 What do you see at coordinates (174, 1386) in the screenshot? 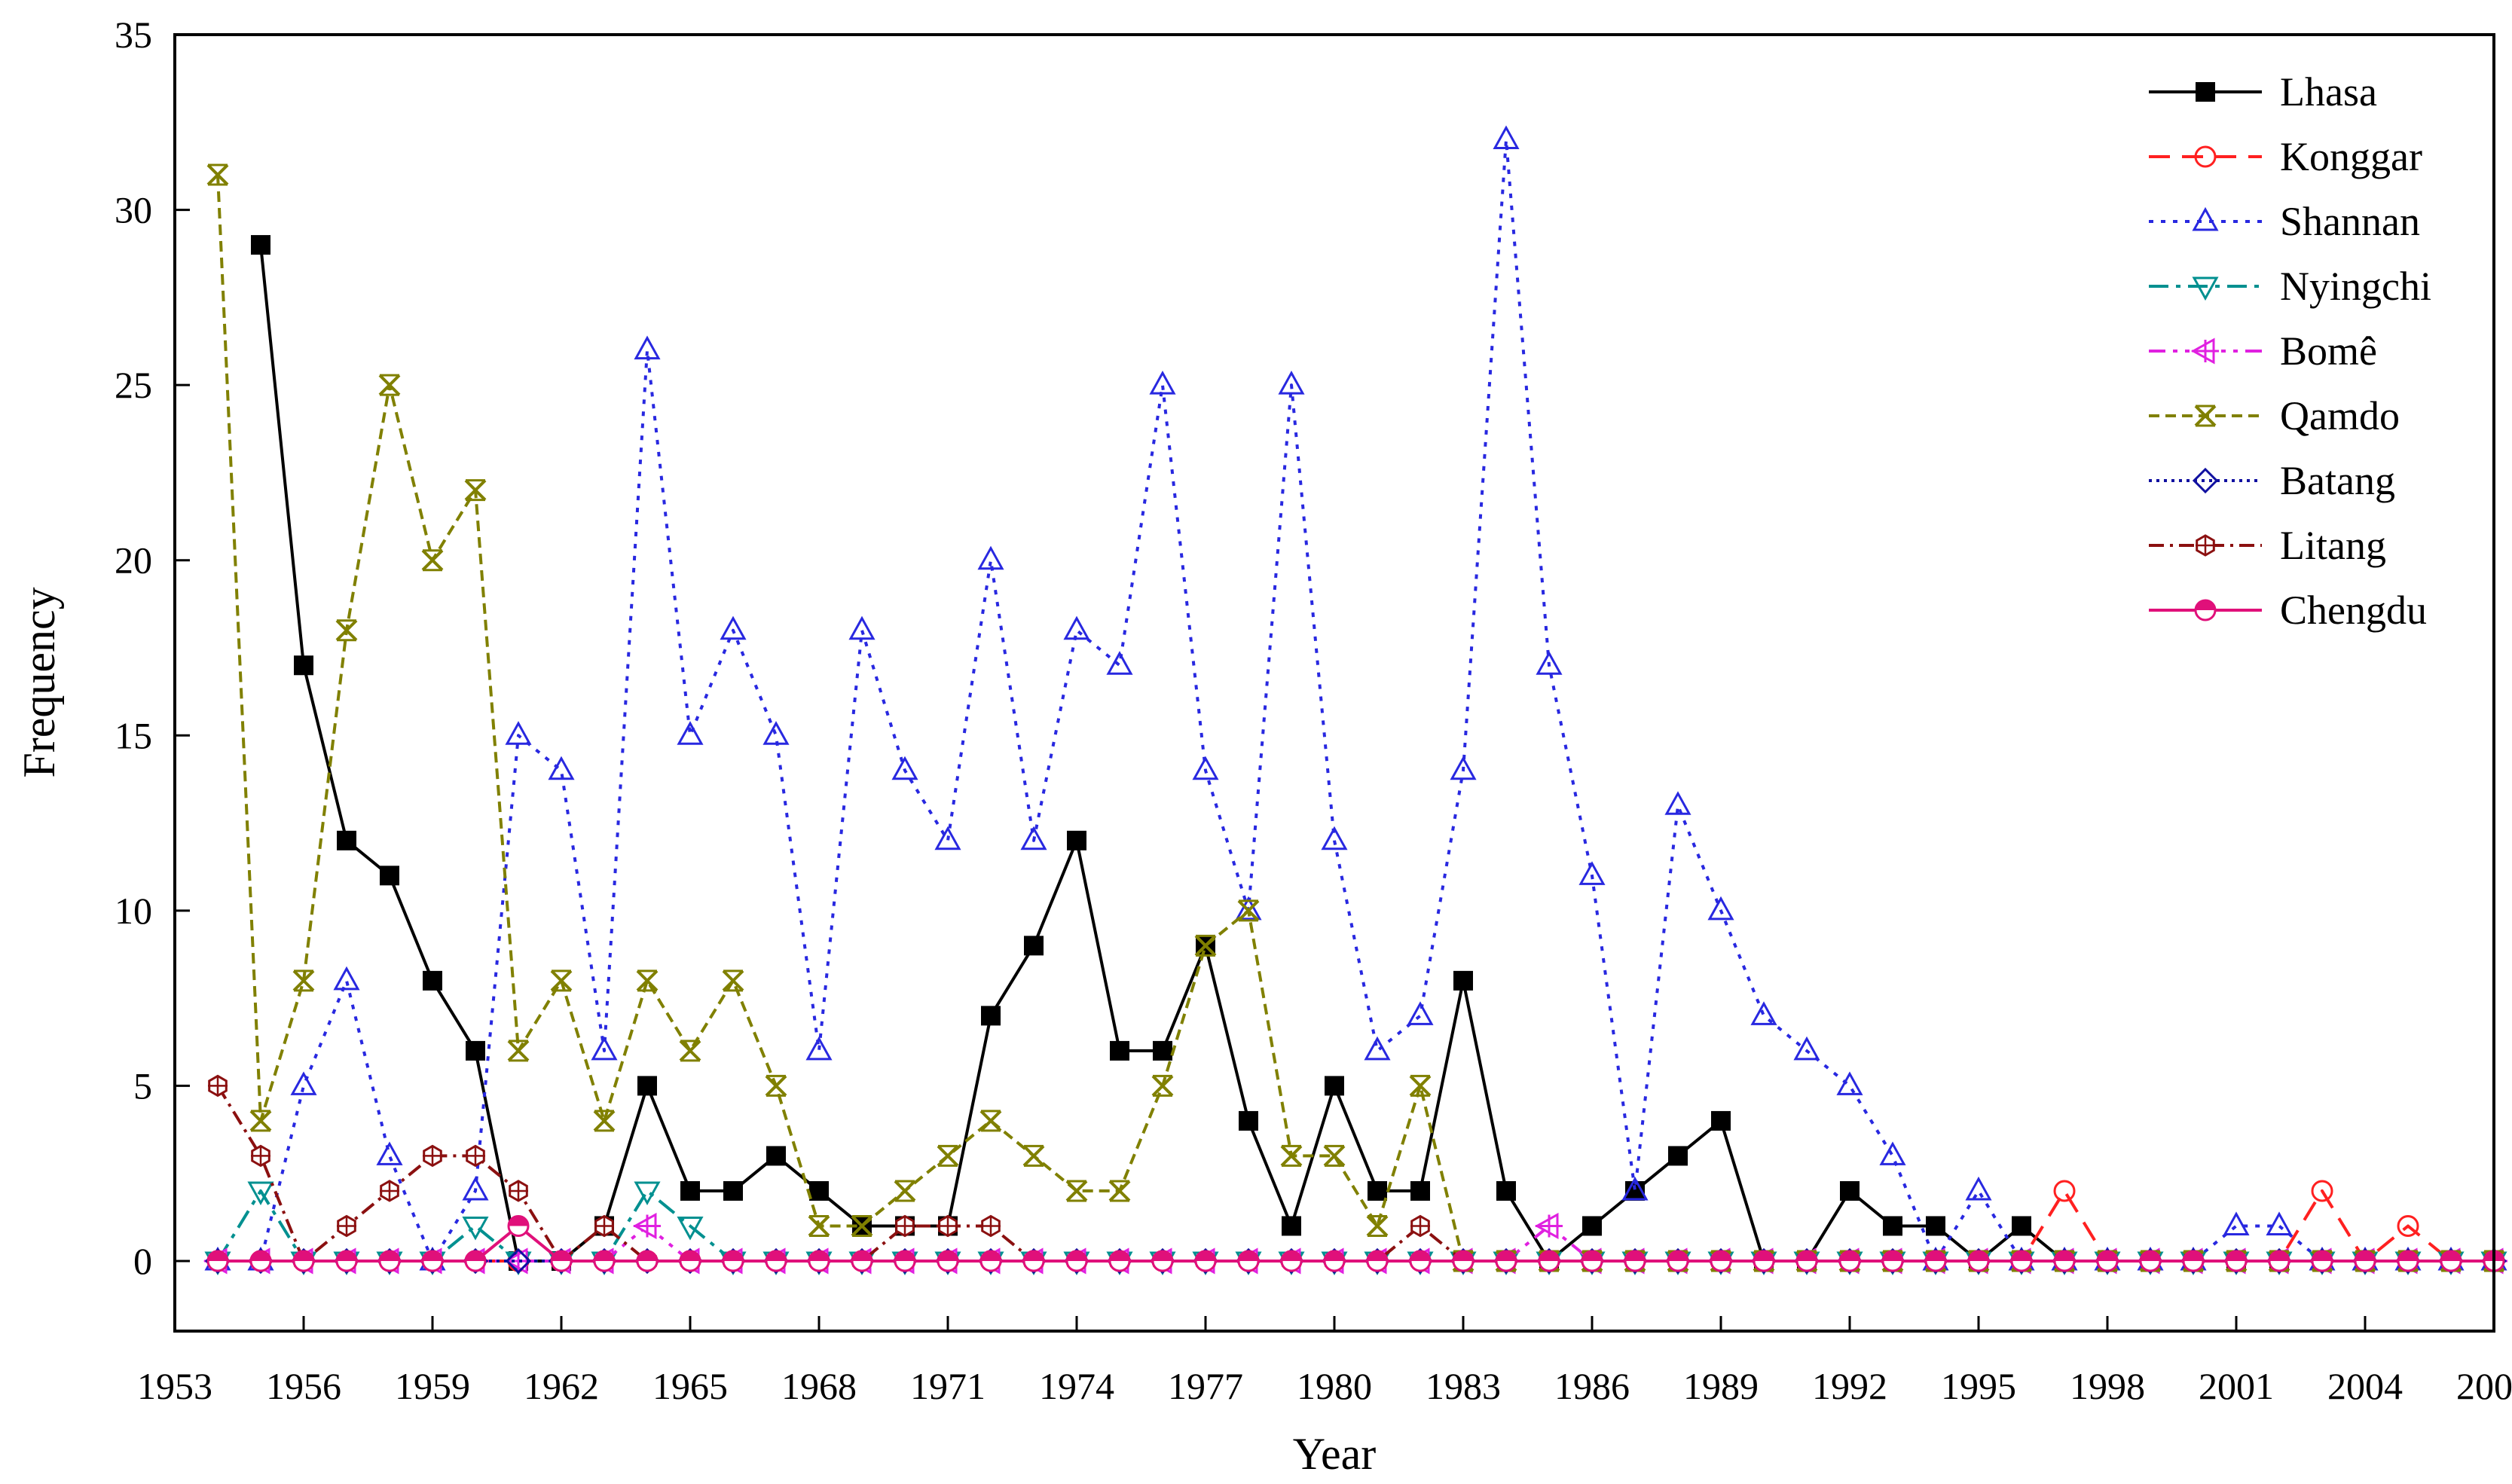
I see `x-tick-label: 1953` at bounding box center [174, 1386].